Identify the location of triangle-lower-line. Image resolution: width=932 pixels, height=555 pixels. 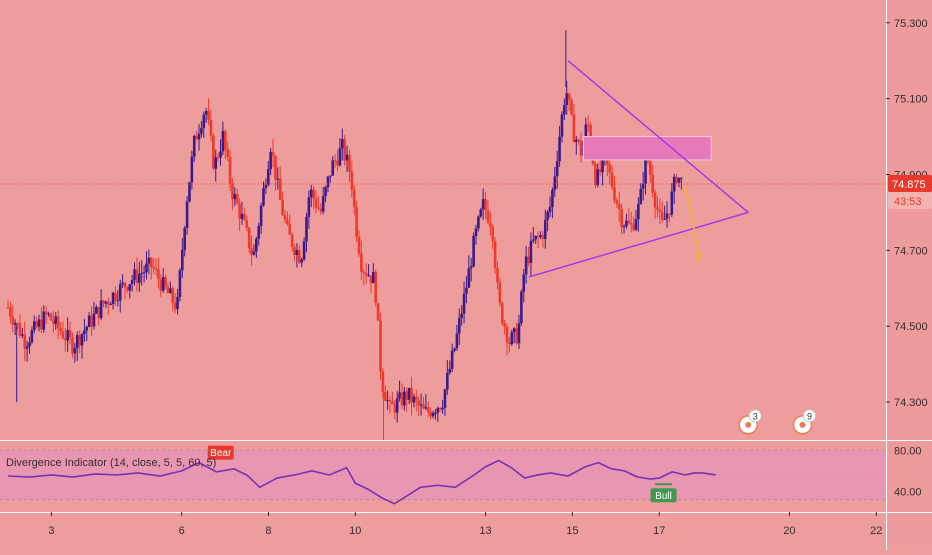
(638, 244).